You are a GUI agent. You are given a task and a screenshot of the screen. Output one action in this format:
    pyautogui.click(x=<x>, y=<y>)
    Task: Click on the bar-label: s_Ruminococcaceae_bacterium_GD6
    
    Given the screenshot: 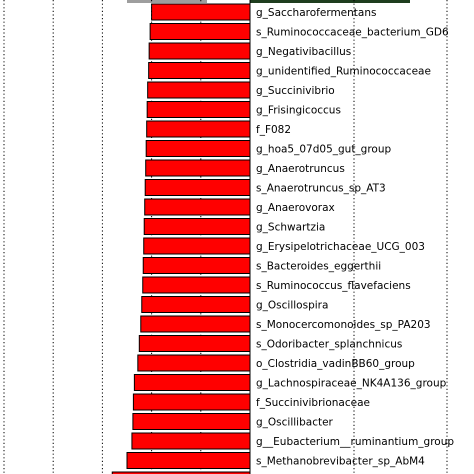 What is the action you would take?
    pyautogui.click(x=352, y=33)
    